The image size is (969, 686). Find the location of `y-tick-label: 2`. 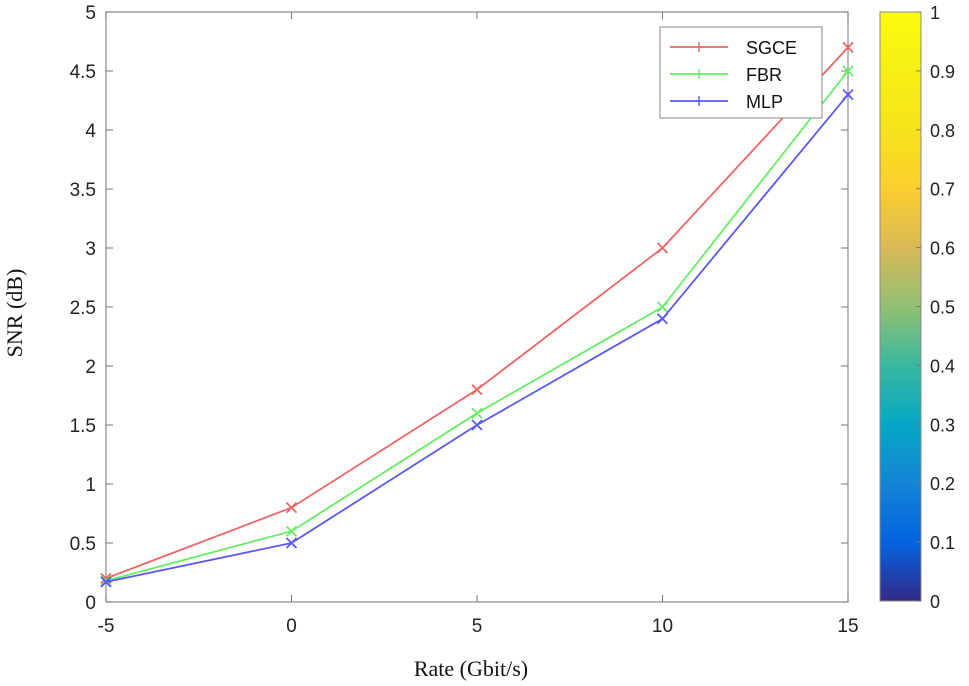

y-tick-label: 2 is located at coordinates (90, 367).